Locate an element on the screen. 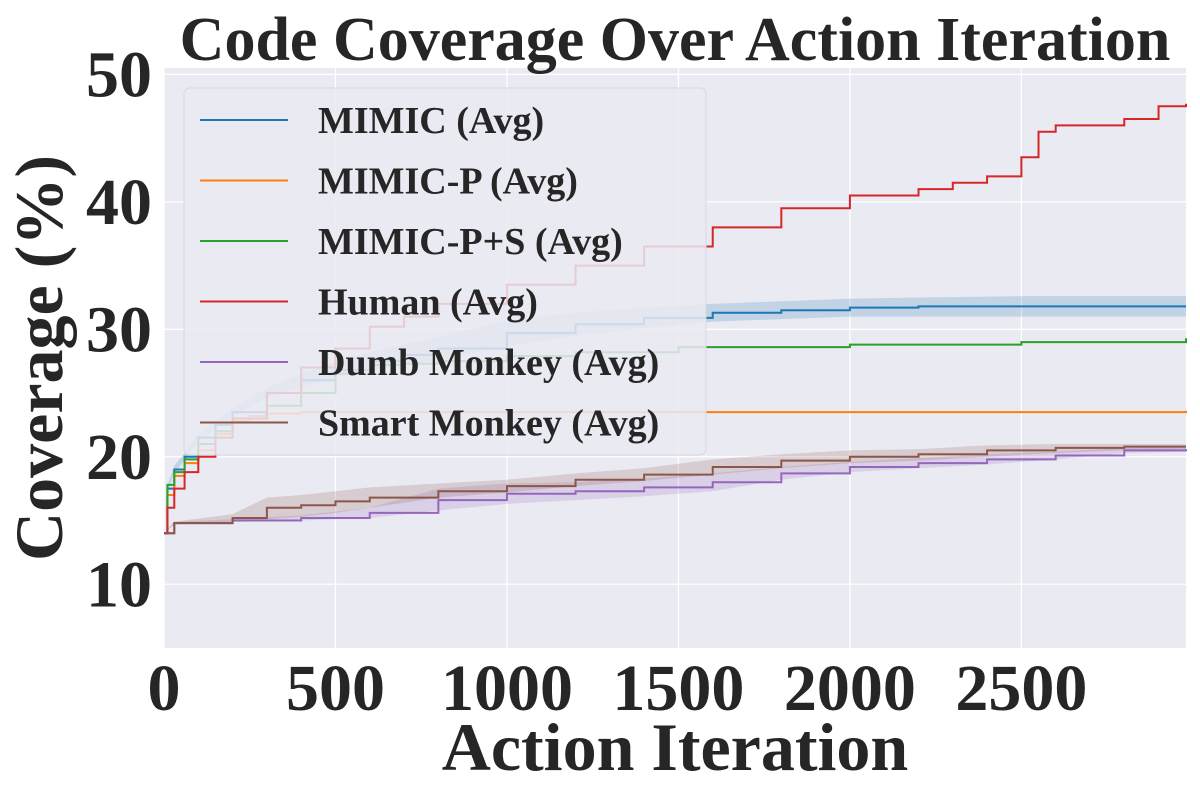 The height and width of the screenshot is (800, 1200). x-tick-label-4: 2000 is located at coordinates (850, 688).